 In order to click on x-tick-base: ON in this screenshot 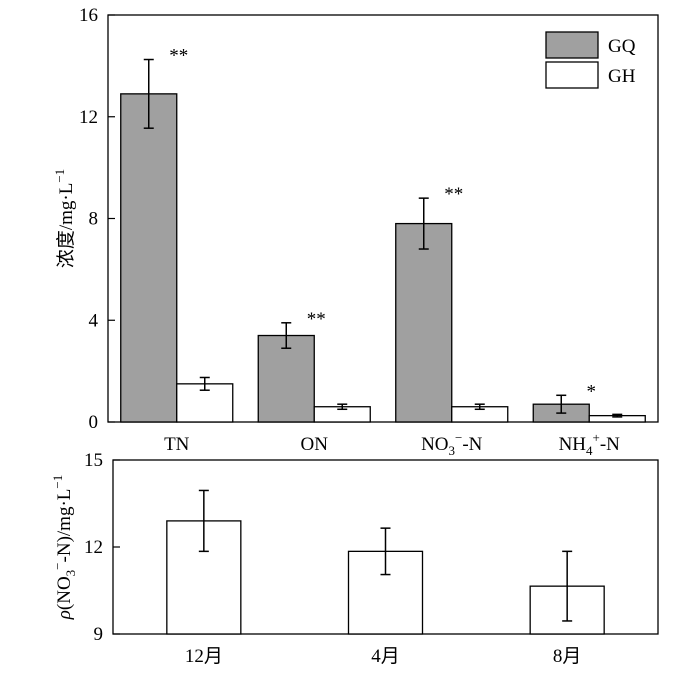, I will do `click(315, 444)`.